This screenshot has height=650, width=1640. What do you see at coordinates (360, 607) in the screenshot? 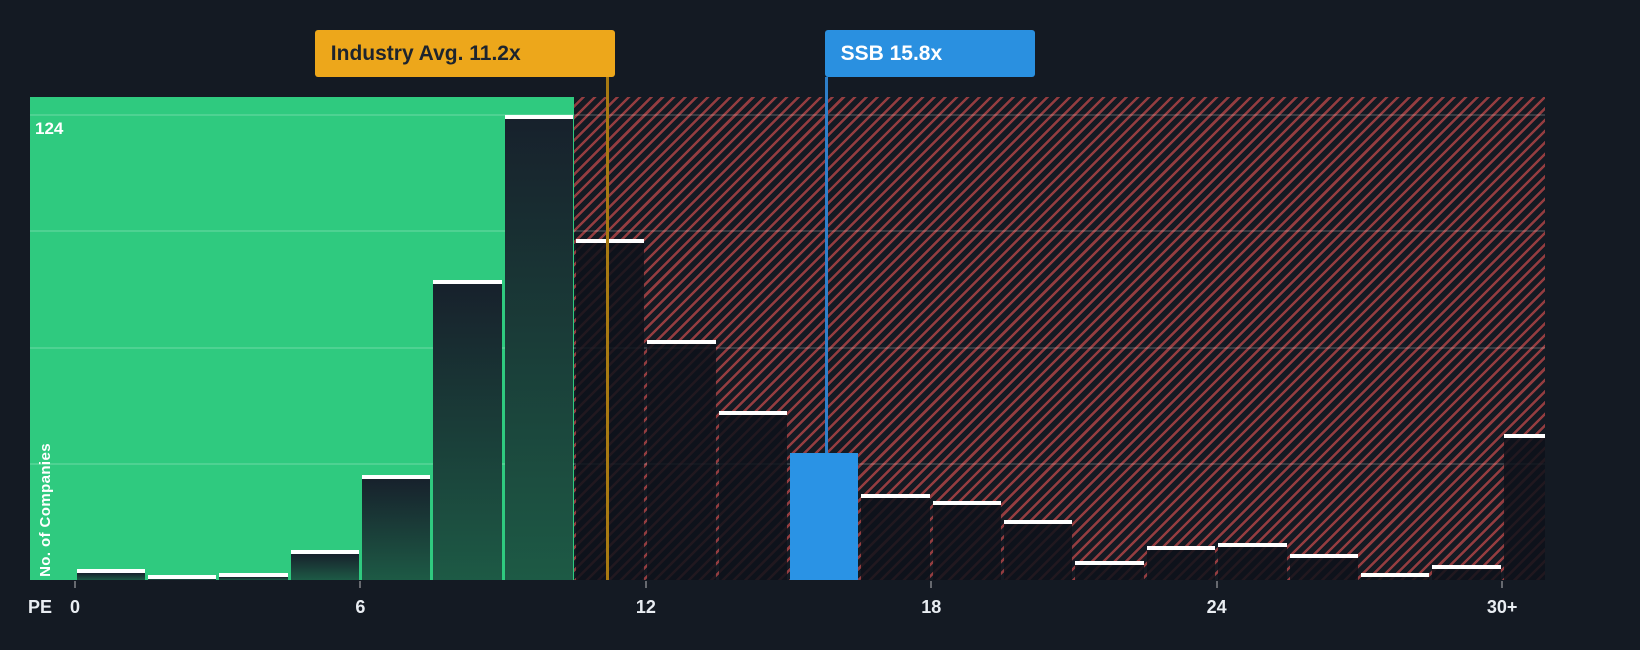
I see `x-tick-label: 6` at bounding box center [360, 607].